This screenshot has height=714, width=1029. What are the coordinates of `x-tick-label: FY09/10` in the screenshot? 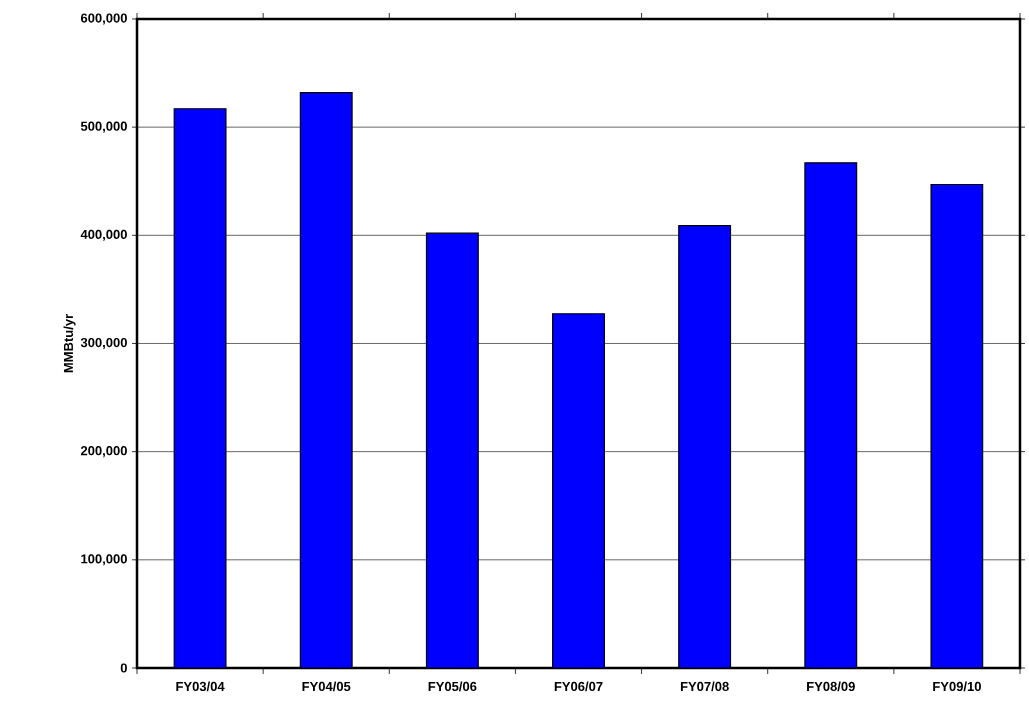 It's located at (957, 686).